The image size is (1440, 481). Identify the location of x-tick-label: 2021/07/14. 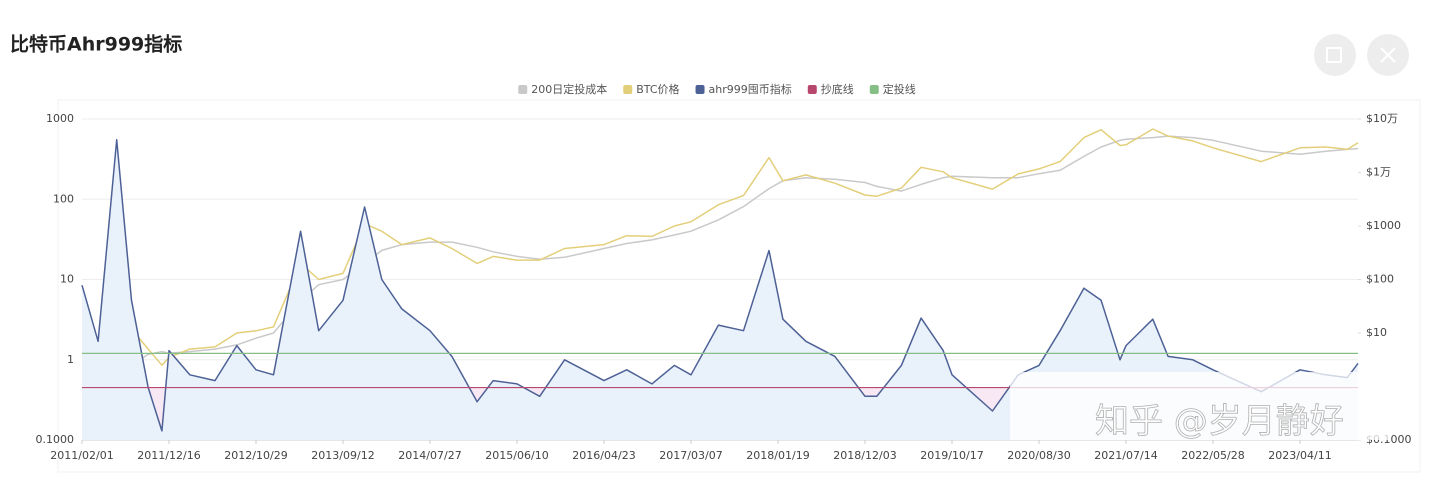
(1125, 455).